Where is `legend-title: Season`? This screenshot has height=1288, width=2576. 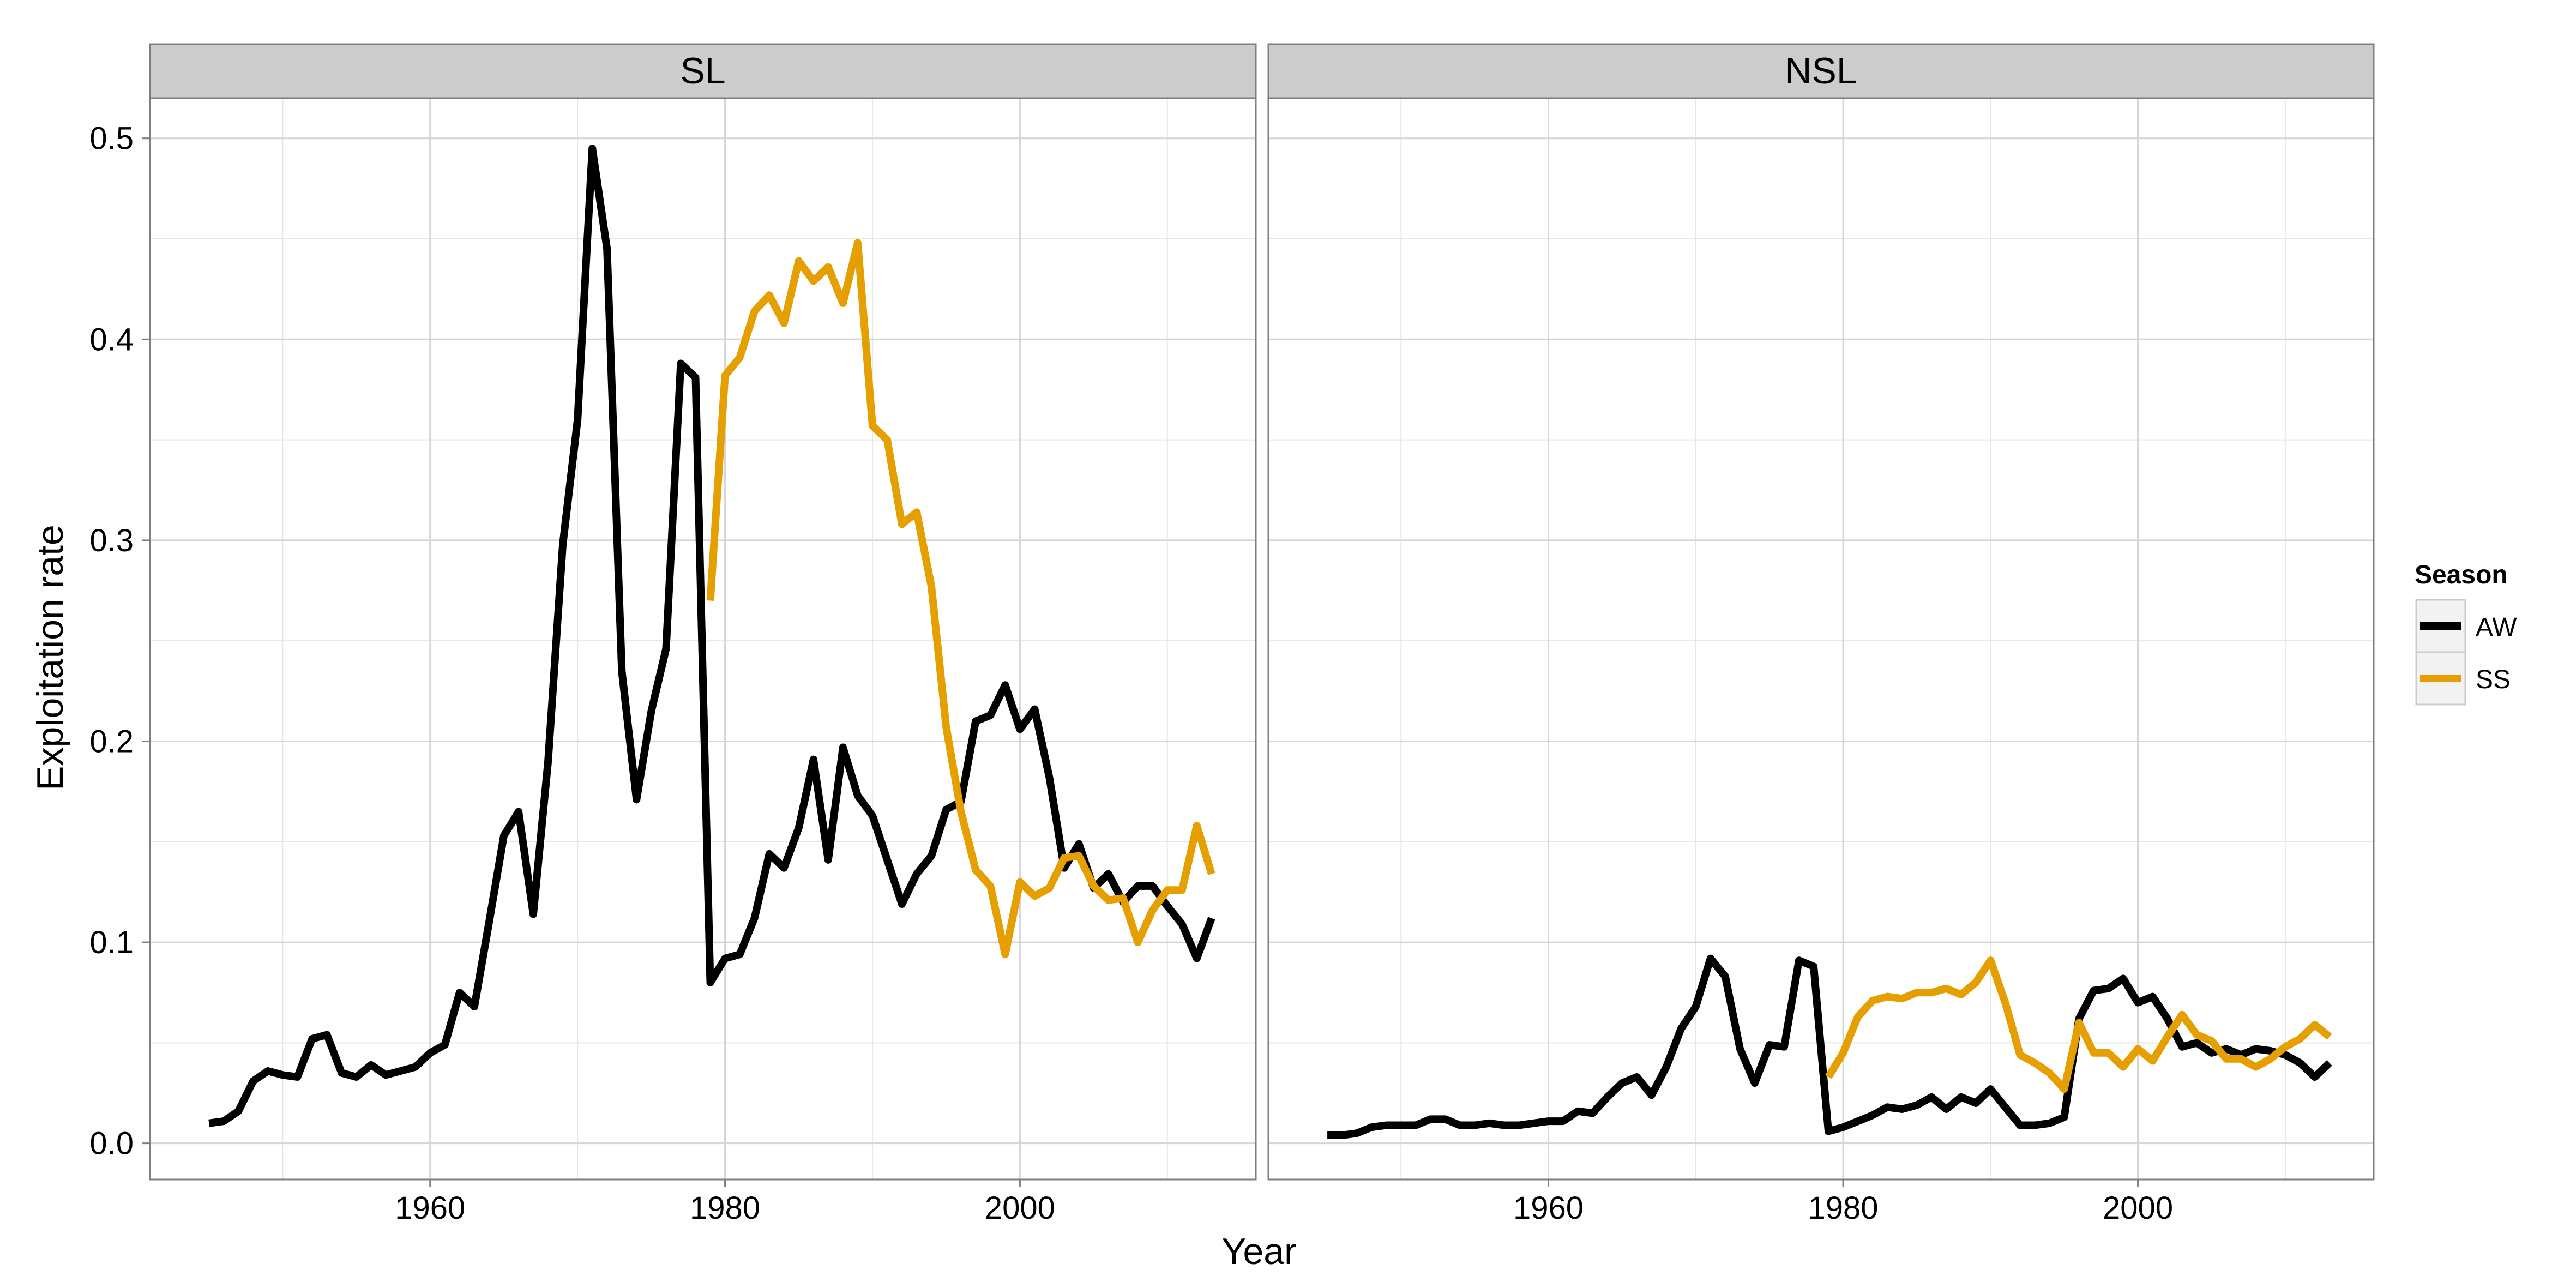
legend-title: Season is located at coordinates (2461, 575).